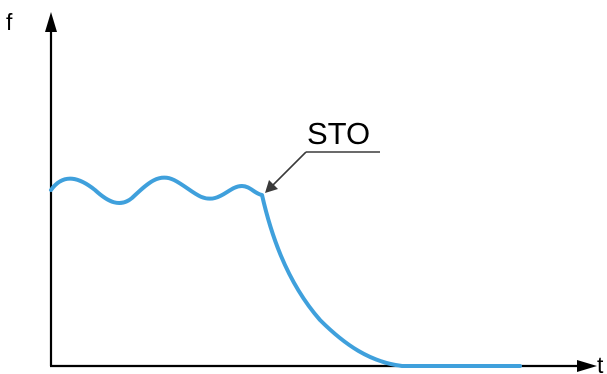 The width and height of the screenshot is (607, 374). I want to click on sto-label: STO, so click(338, 133).